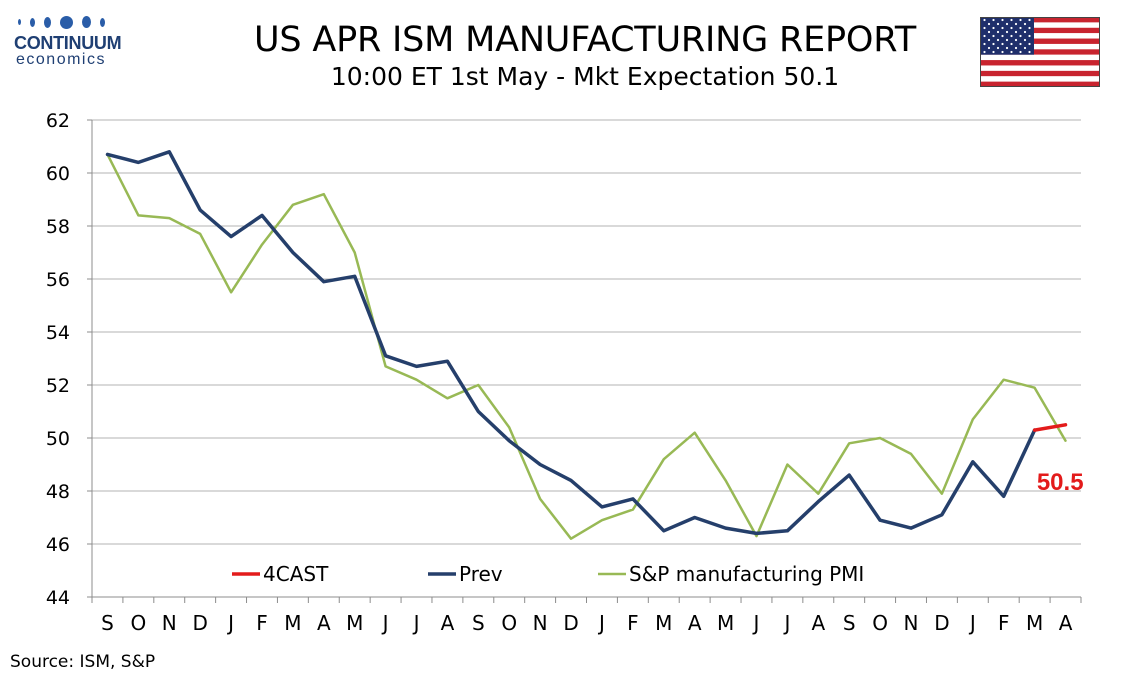 This screenshot has width=1134, height=680. What do you see at coordinates (296, 574) in the screenshot?
I see `legend-label-forecast: 4CAST` at bounding box center [296, 574].